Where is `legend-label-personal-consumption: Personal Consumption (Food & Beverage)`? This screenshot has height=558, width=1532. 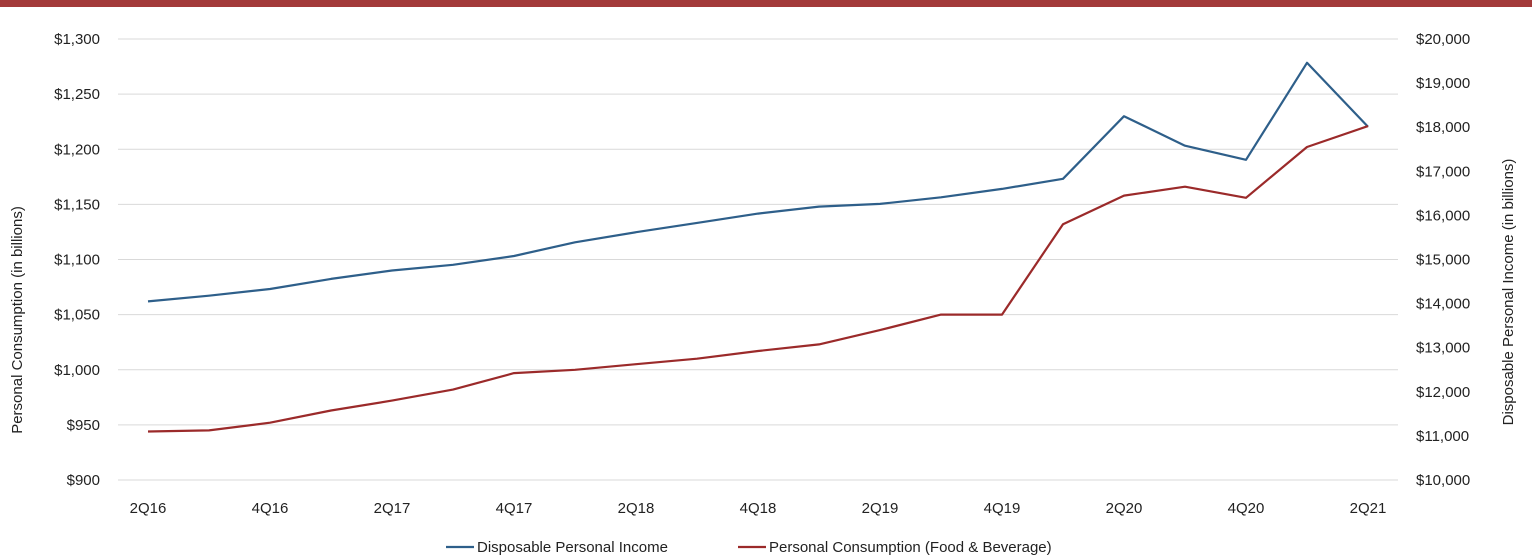 legend-label-personal-consumption: Personal Consumption (Food & Beverage) is located at coordinates (910, 547).